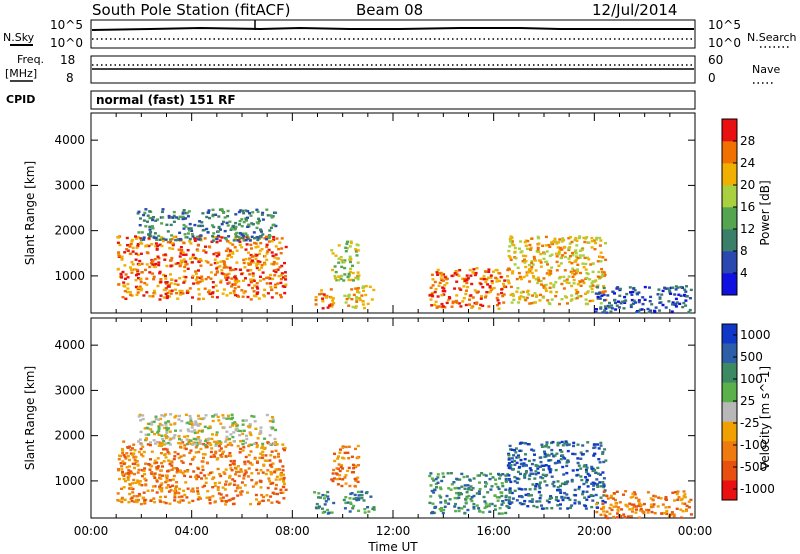 The image size is (800, 554). I want to click on power-colorbar-segment, so click(729, 284).